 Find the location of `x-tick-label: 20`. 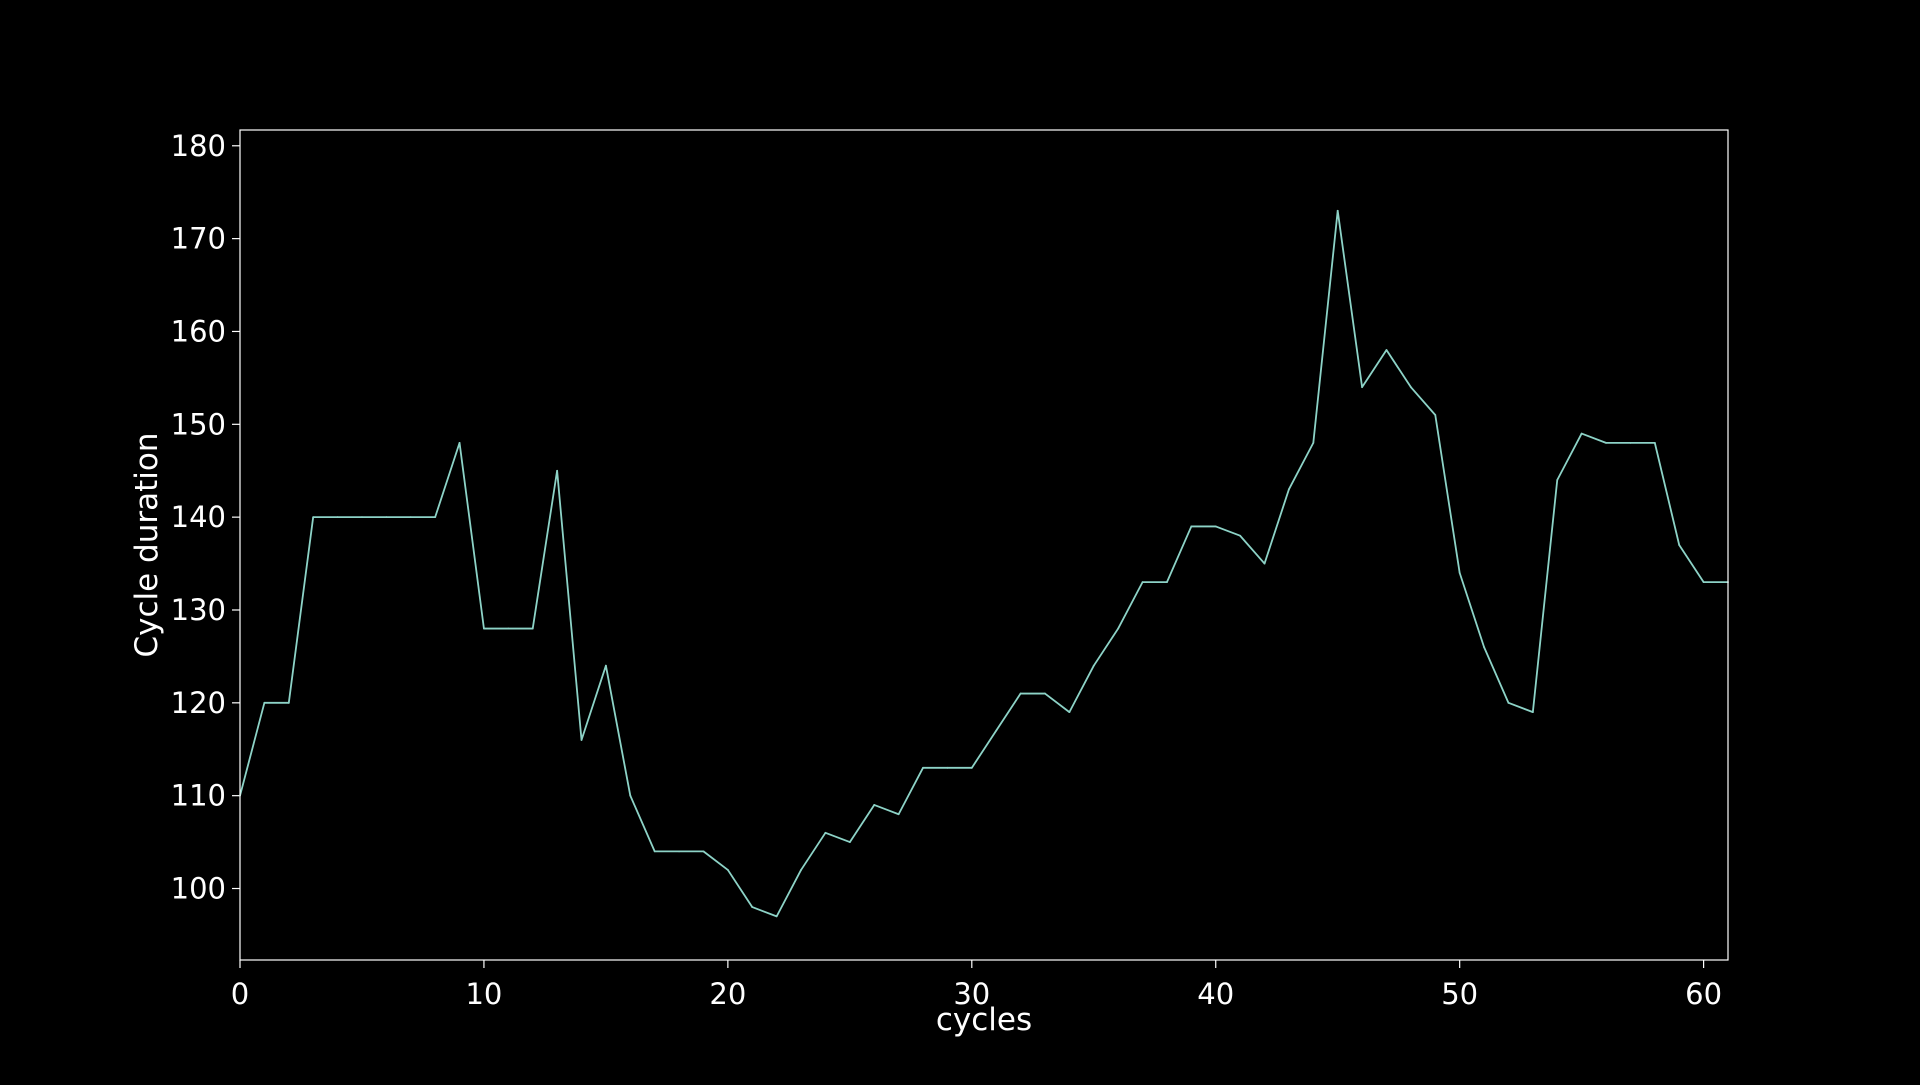

x-tick-label: 20 is located at coordinates (727, 994).